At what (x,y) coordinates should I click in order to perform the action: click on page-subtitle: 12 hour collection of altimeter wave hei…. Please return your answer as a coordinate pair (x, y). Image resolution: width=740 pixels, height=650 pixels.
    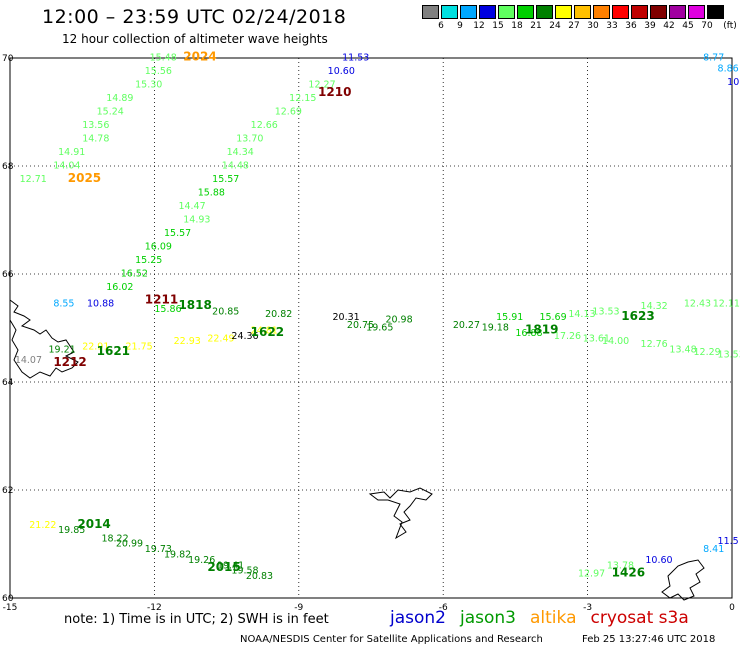
    Looking at the image, I should click on (195, 39).